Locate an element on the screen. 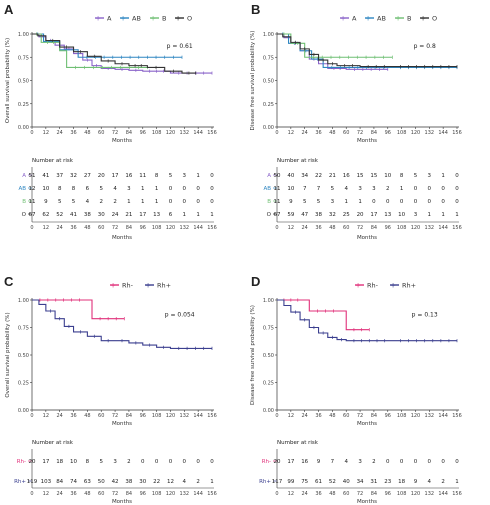 The width and height of the screenshot is (490, 505). risk-cell: 27 is located at coordinates (87, 176).